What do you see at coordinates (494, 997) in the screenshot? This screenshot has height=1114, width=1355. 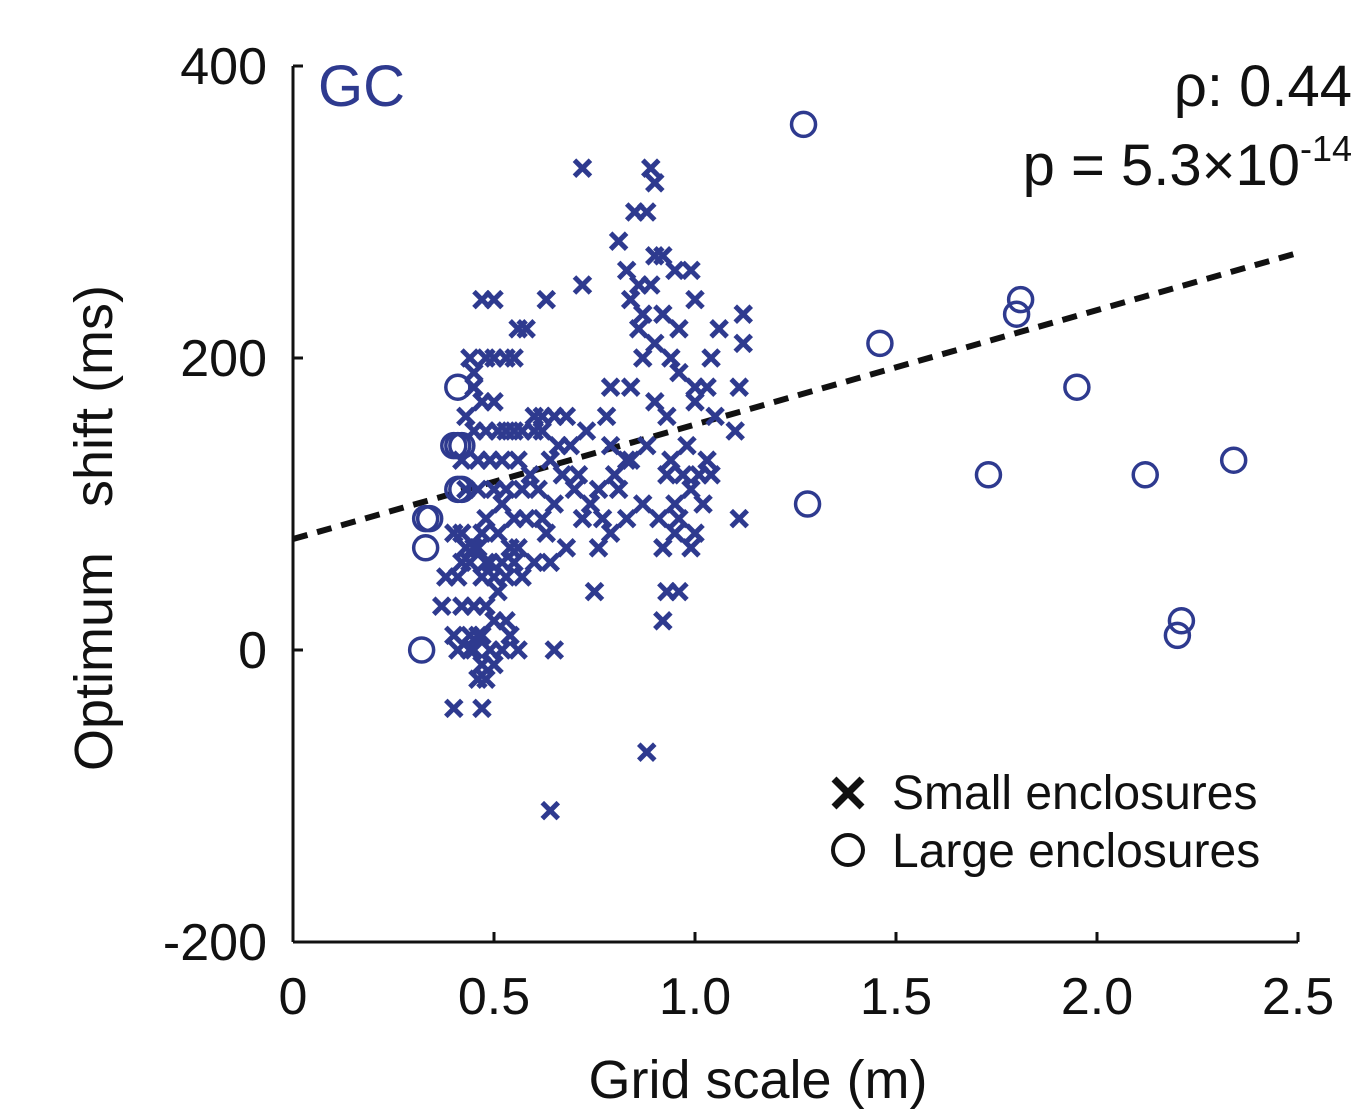 I see `x-tick-label: 0.5` at bounding box center [494, 997].